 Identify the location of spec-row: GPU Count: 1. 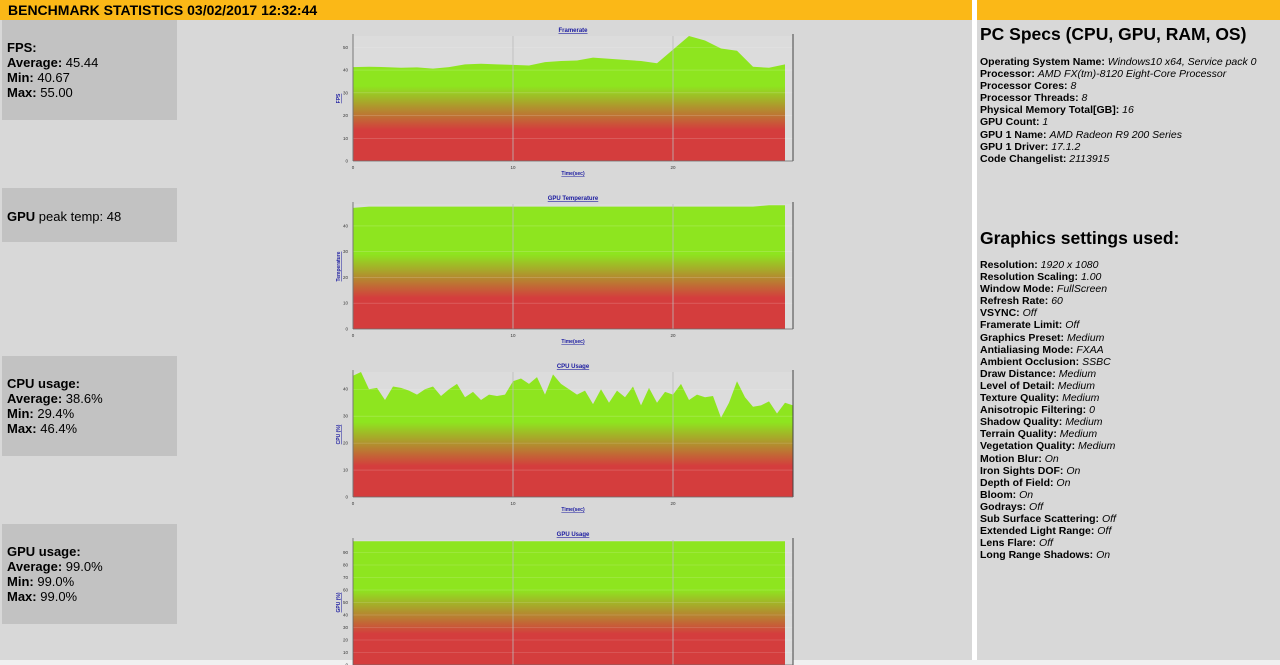
(1118, 122).